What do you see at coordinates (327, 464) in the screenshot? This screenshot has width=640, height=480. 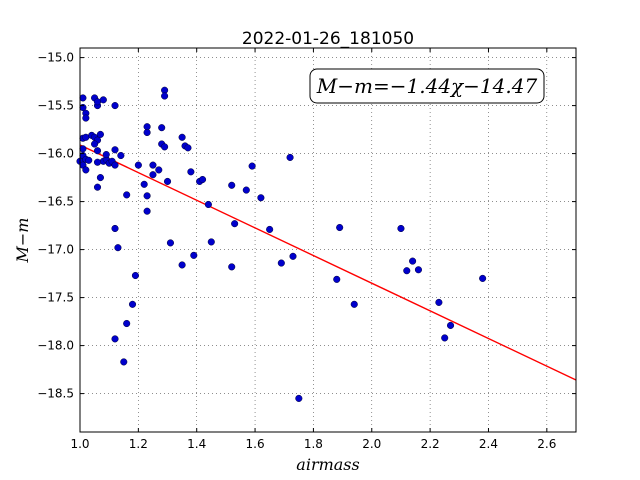 I see `x-axis-label: airmass` at bounding box center [327, 464].